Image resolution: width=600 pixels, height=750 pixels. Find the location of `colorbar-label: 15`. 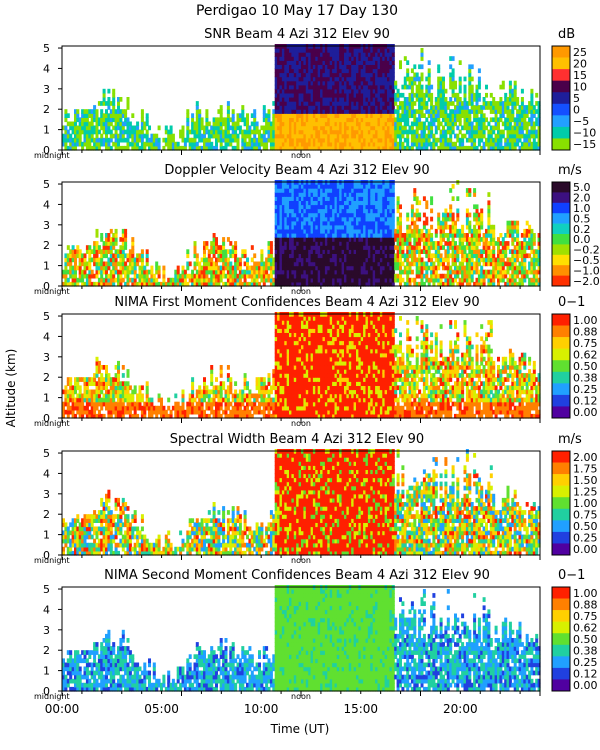

colorbar-label: 15 is located at coordinates (580, 75).